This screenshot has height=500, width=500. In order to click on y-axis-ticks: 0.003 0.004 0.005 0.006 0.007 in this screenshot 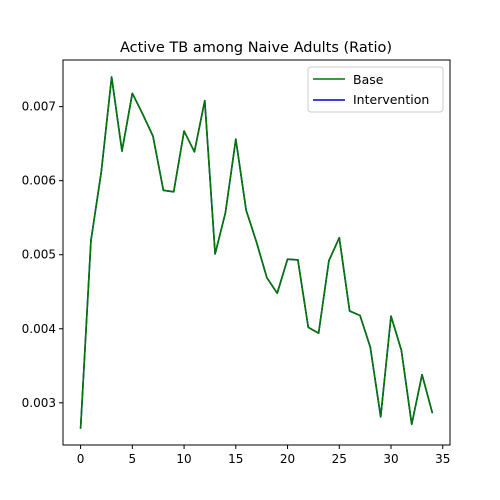, I will do `click(42, 255)`.